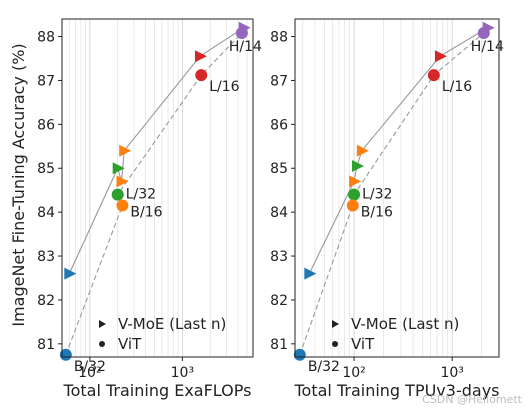 This screenshot has width=528, height=410. Describe the element at coordinates (18, 184) in the screenshot. I see `y-axis-label: ImageNet Fine-Tuning Accuracy (%)` at that location.